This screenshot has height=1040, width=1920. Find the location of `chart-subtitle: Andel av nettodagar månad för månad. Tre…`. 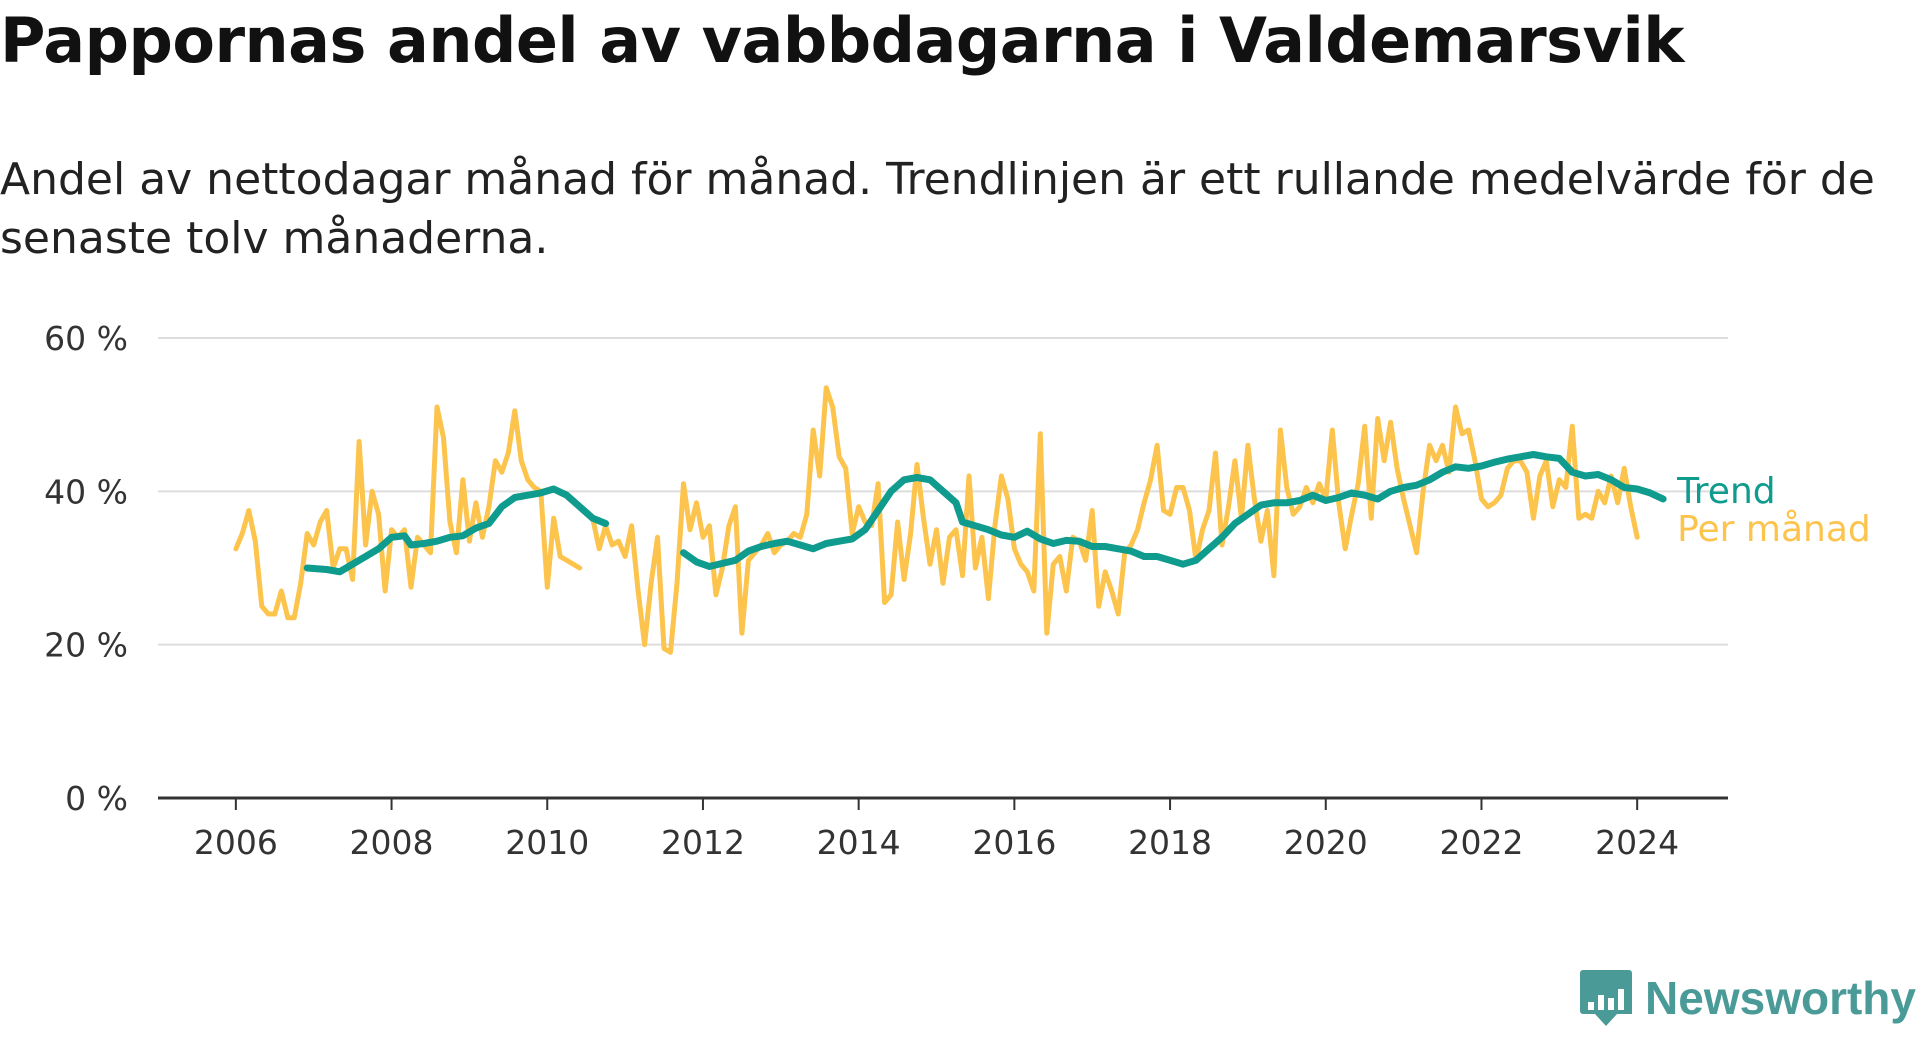

chart-subtitle: Andel av nettodagar månad för månad. Tre… is located at coordinates (937, 209).